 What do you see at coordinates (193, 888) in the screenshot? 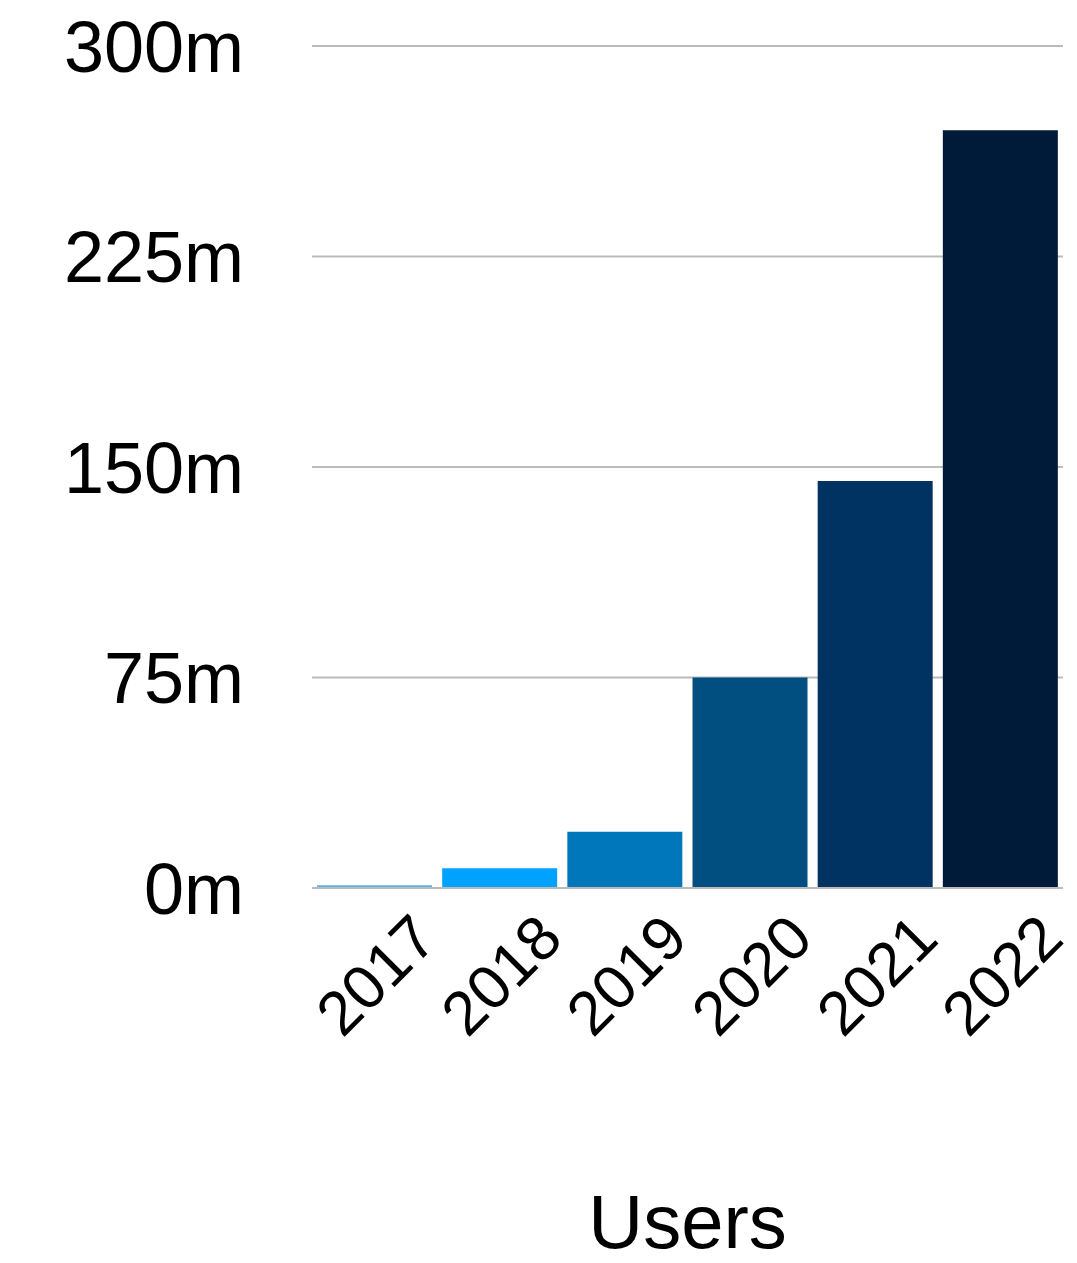
I see `y-tick-label: 0m` at bounding box center [193, 888].